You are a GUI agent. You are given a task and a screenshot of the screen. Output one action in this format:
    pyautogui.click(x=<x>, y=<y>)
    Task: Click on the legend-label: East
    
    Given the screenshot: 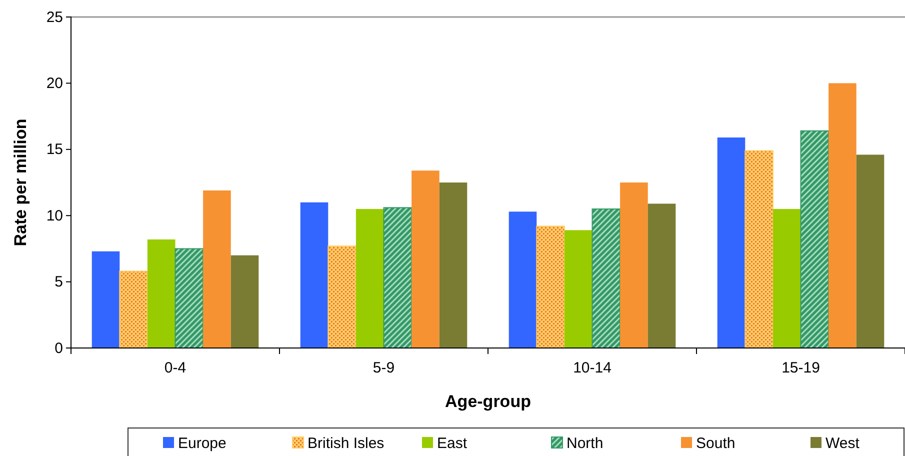 What is the action you would take?
    pyautogui.click(x=452, y=443)
    